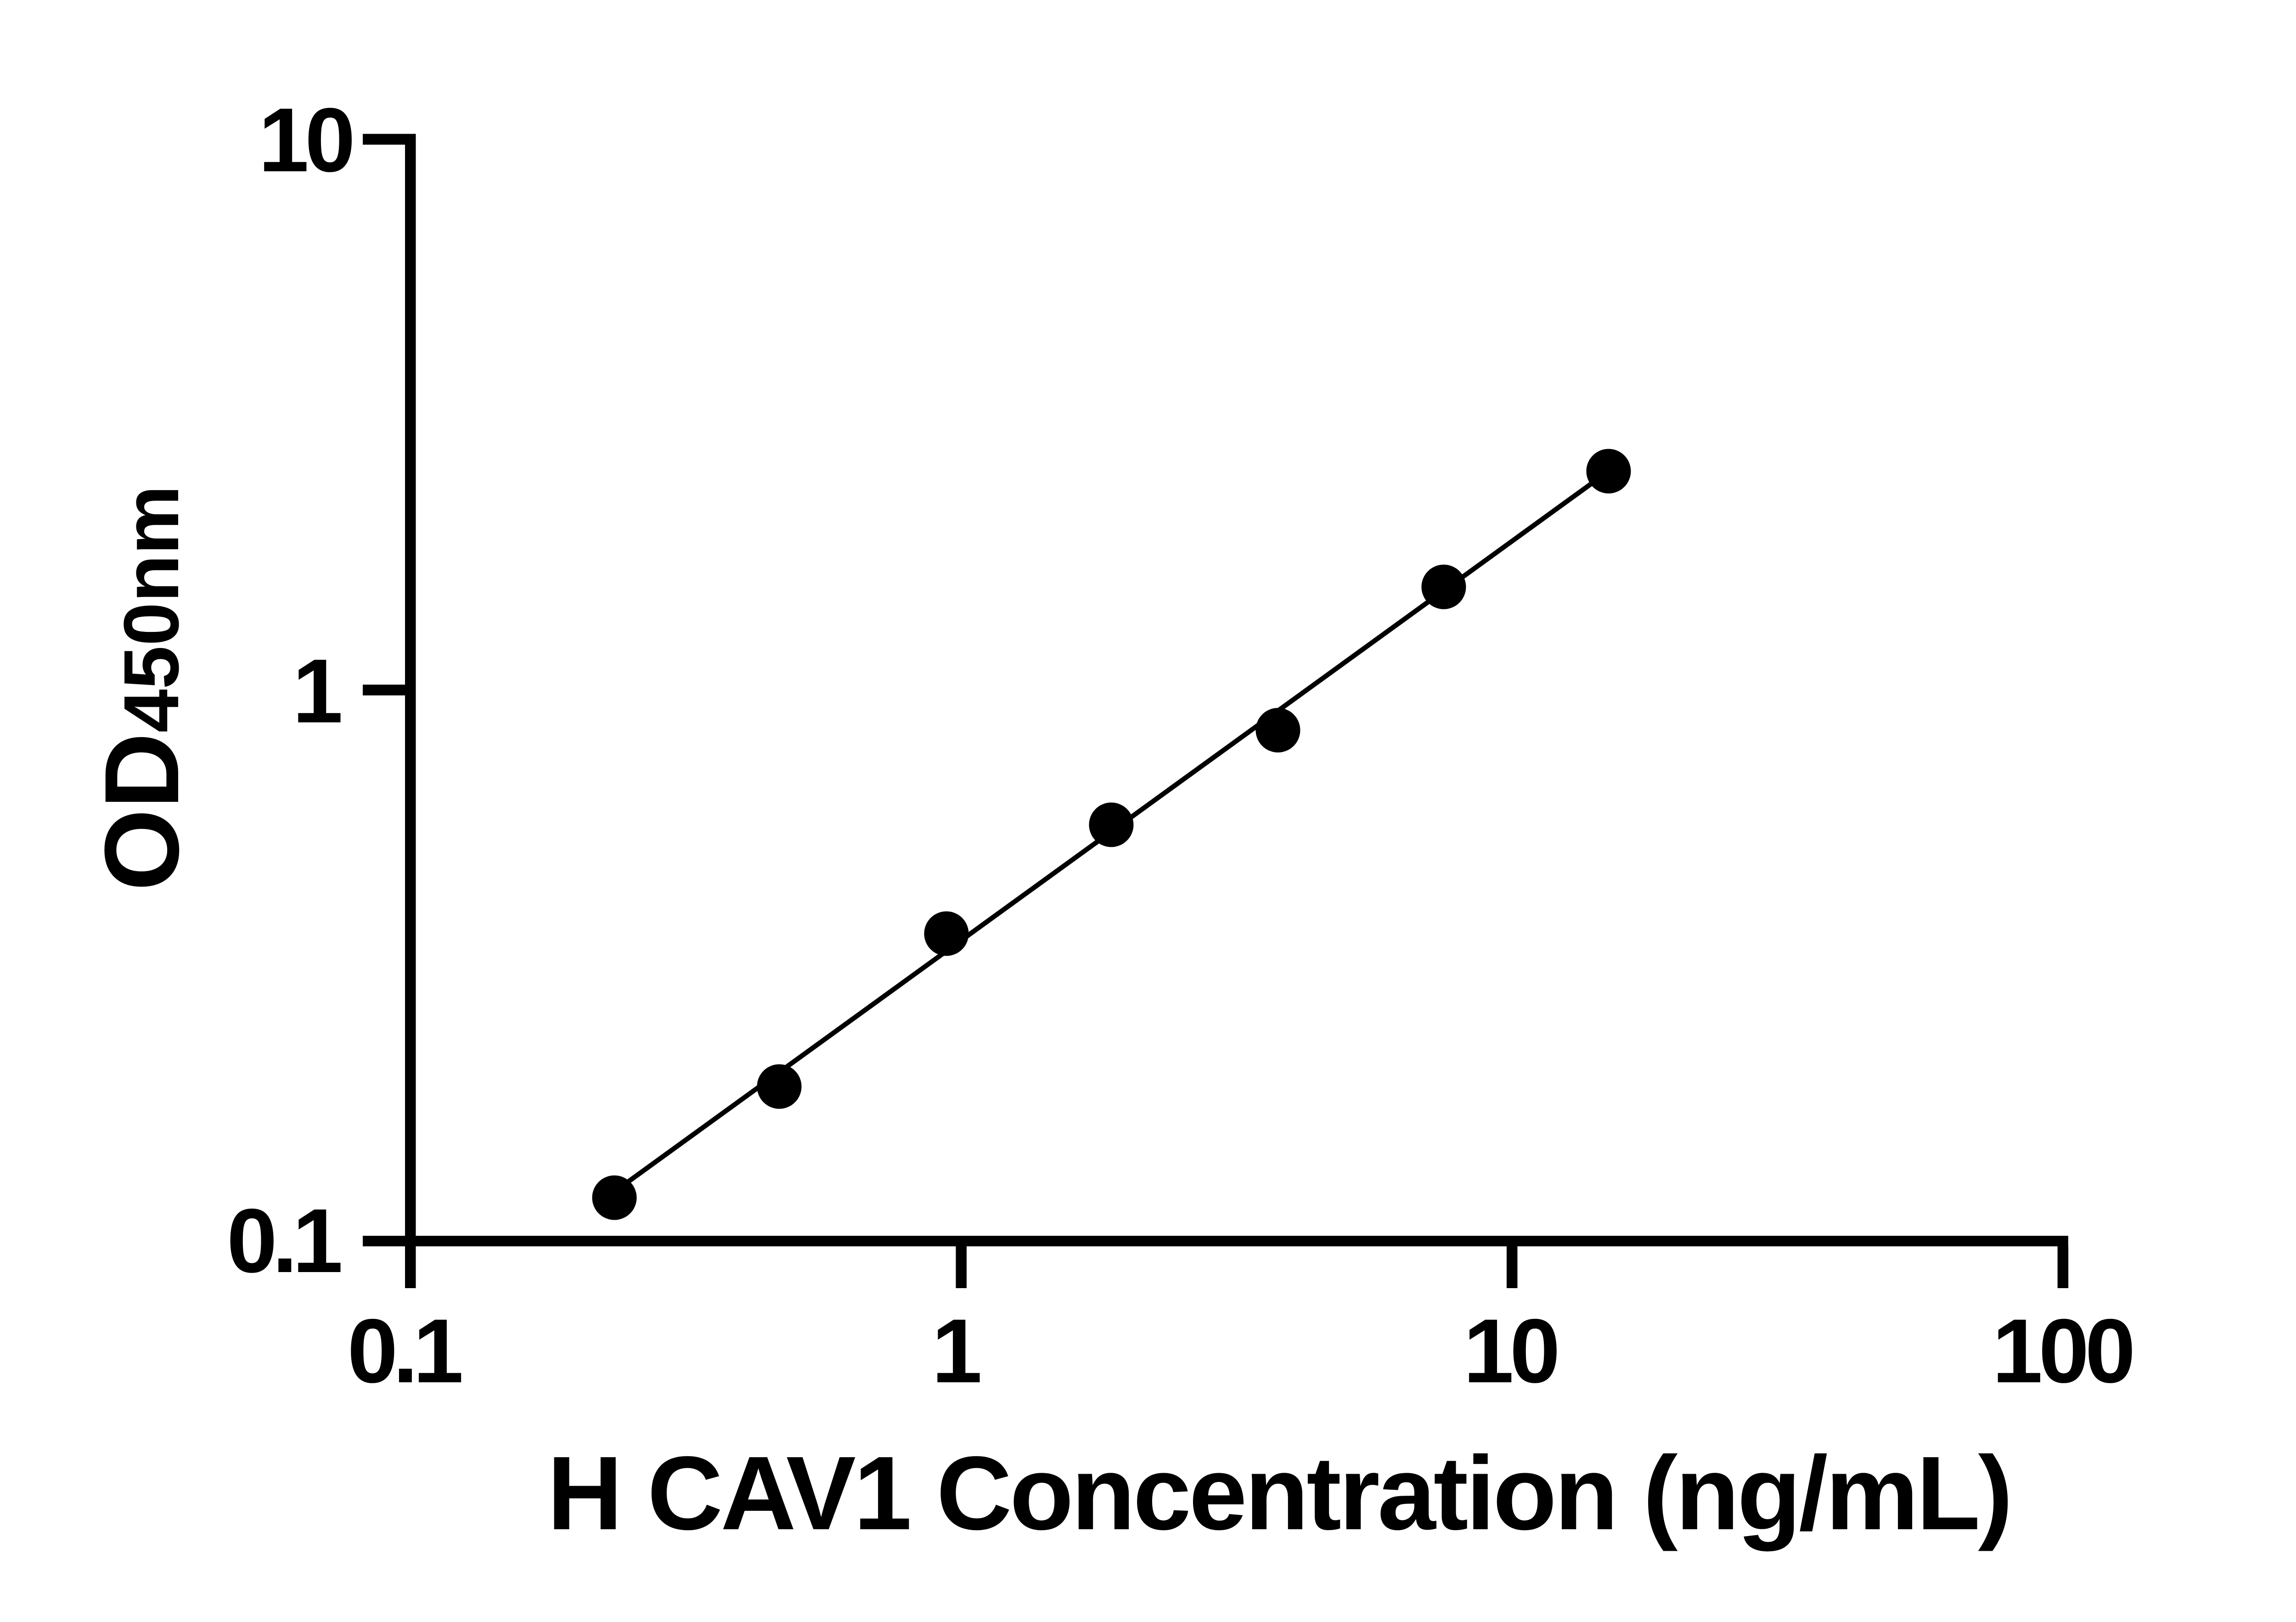 This screenshot has height=1622, width=2296. What do you see at coordinates (142, 688) in the screenshot?
I see `svg-text: OD450nm` at bounding box center [142, 688].